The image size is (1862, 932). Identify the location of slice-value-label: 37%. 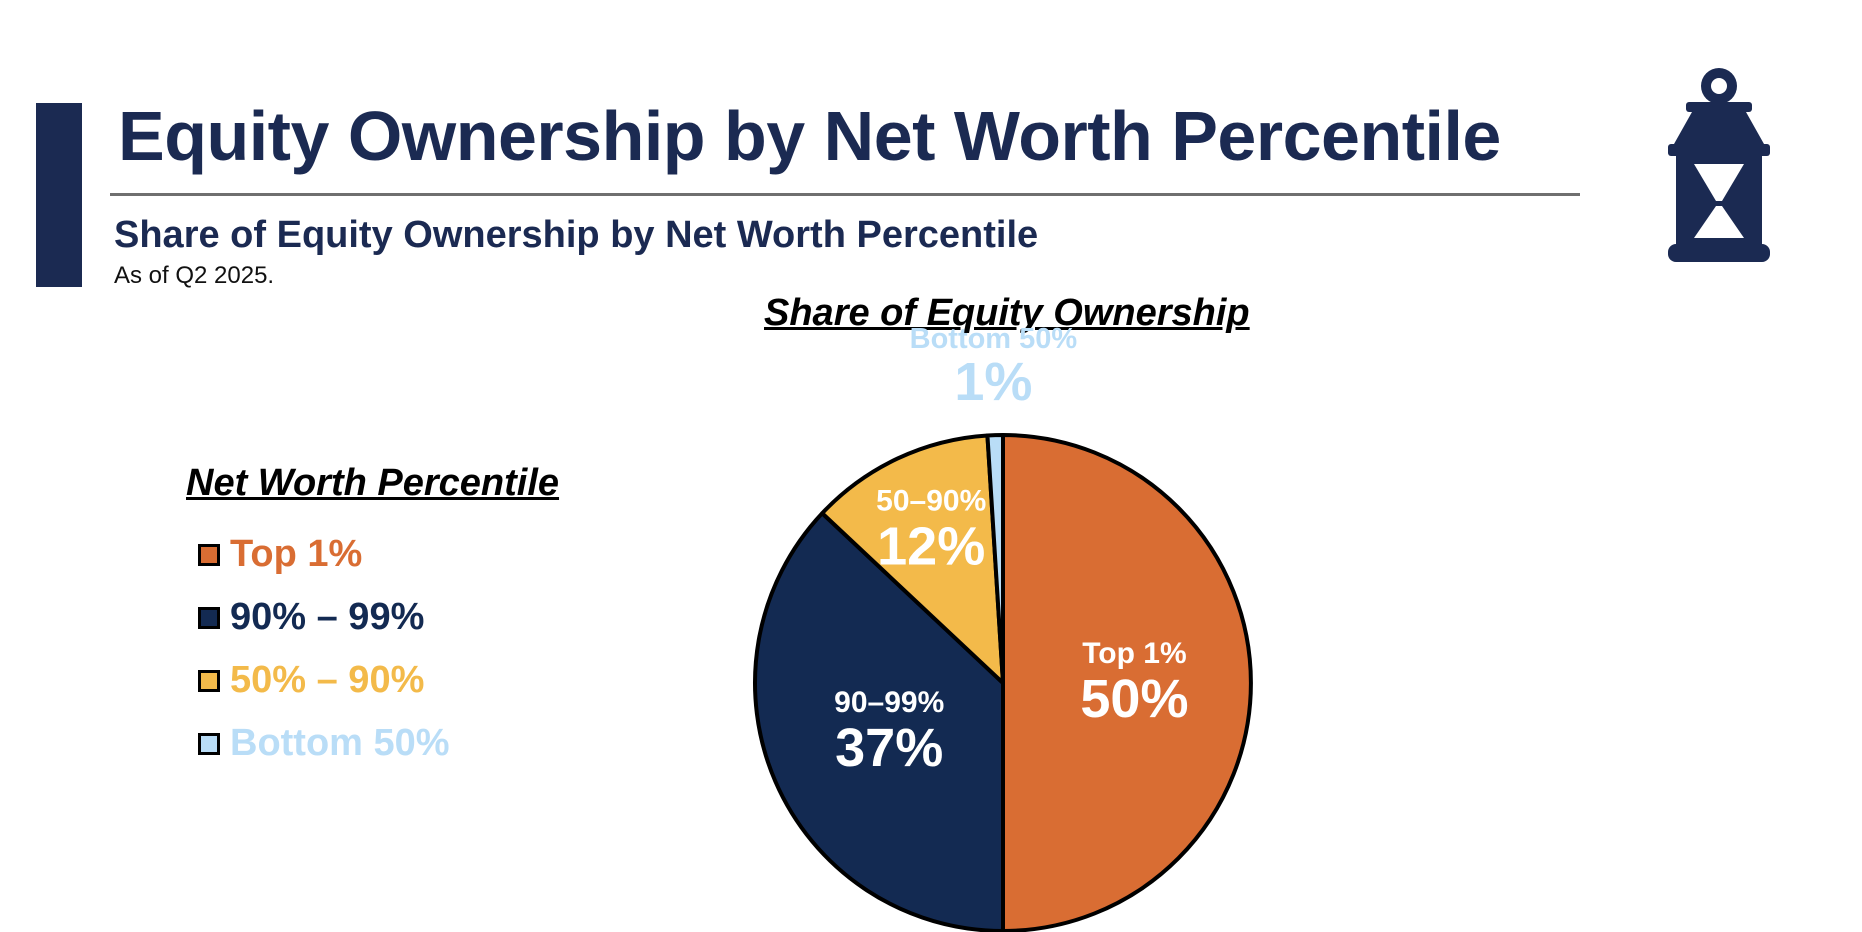
(889, 748).